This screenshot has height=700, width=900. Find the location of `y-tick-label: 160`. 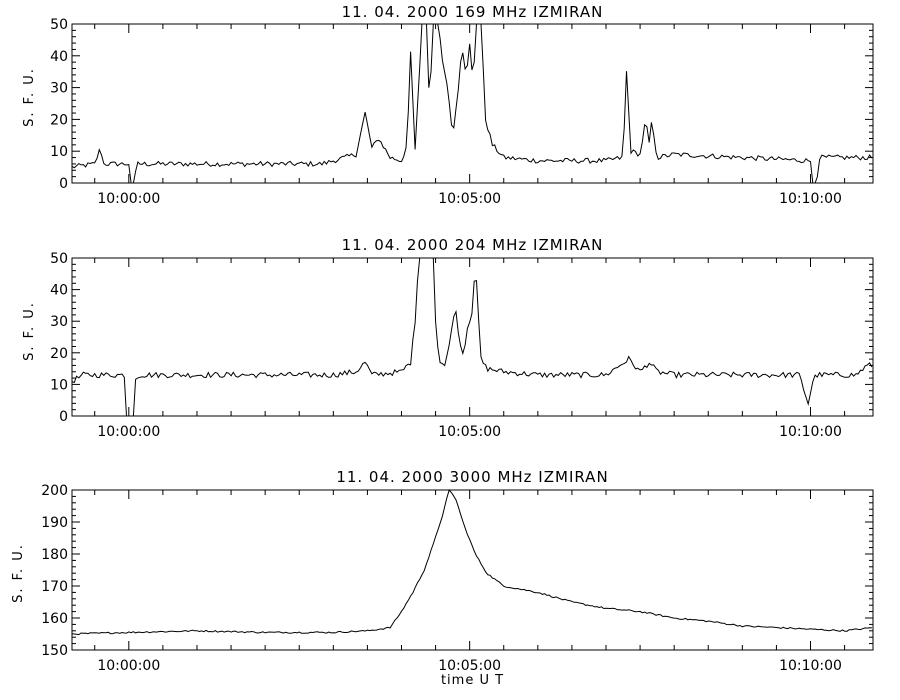

y-tick-label: 160 is located at coordinates (54, 619).